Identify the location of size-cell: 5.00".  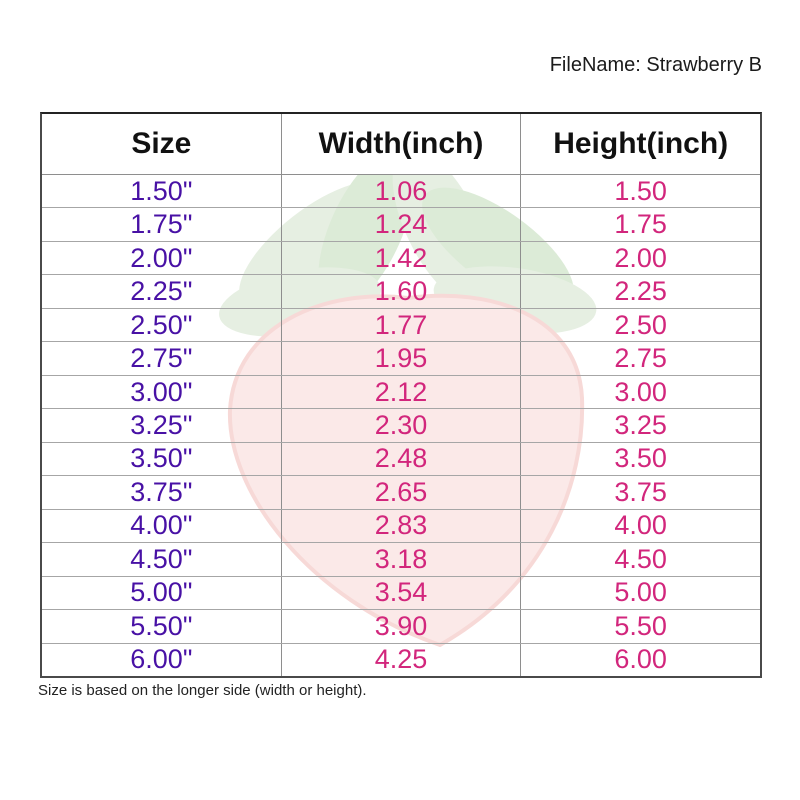
(161, 592).